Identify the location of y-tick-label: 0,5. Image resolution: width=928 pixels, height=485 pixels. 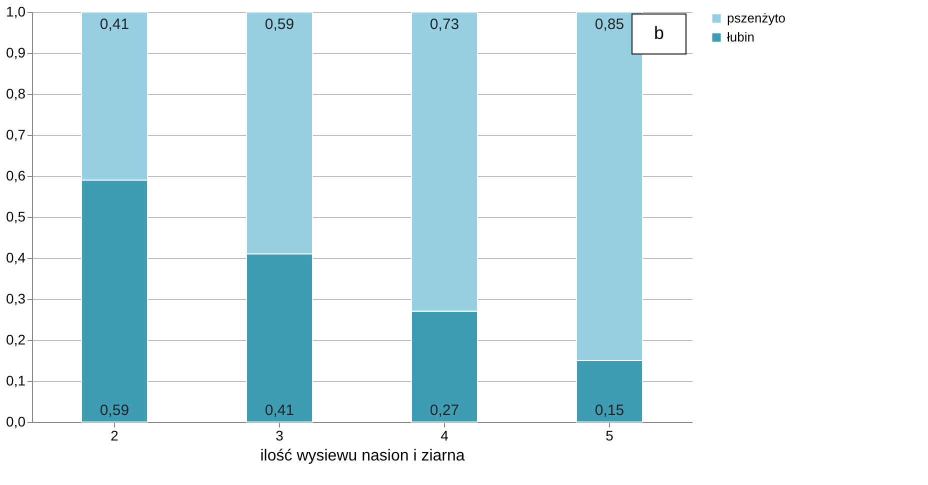
(16, 216).